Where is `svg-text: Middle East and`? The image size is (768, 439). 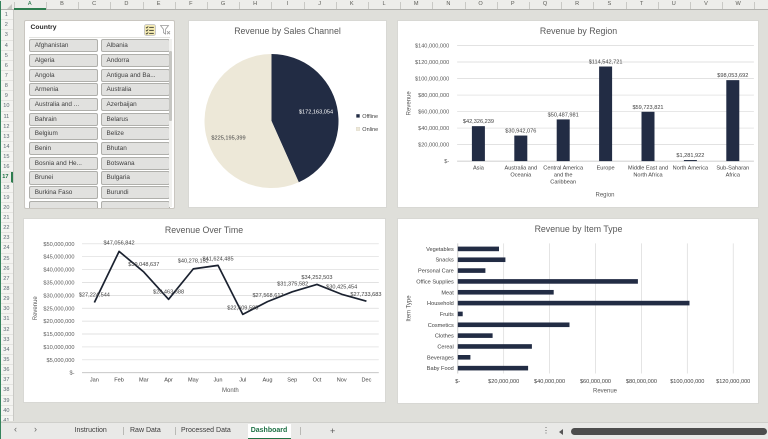
svg-text: Middle East and is located at coordinates (647, 169).